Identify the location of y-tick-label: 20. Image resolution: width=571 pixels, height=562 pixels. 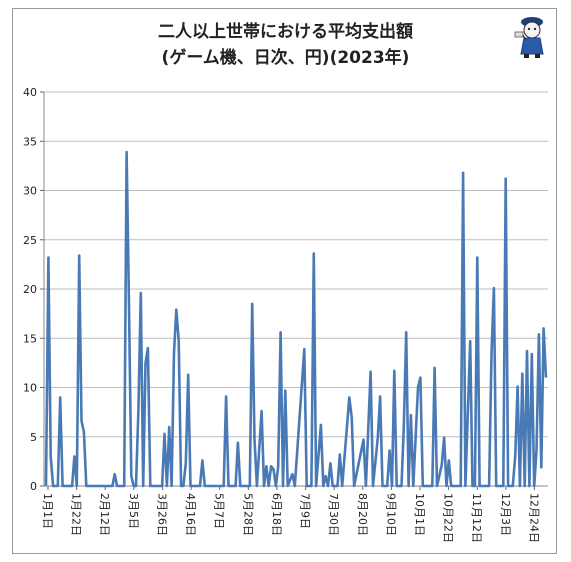
(30, 289).